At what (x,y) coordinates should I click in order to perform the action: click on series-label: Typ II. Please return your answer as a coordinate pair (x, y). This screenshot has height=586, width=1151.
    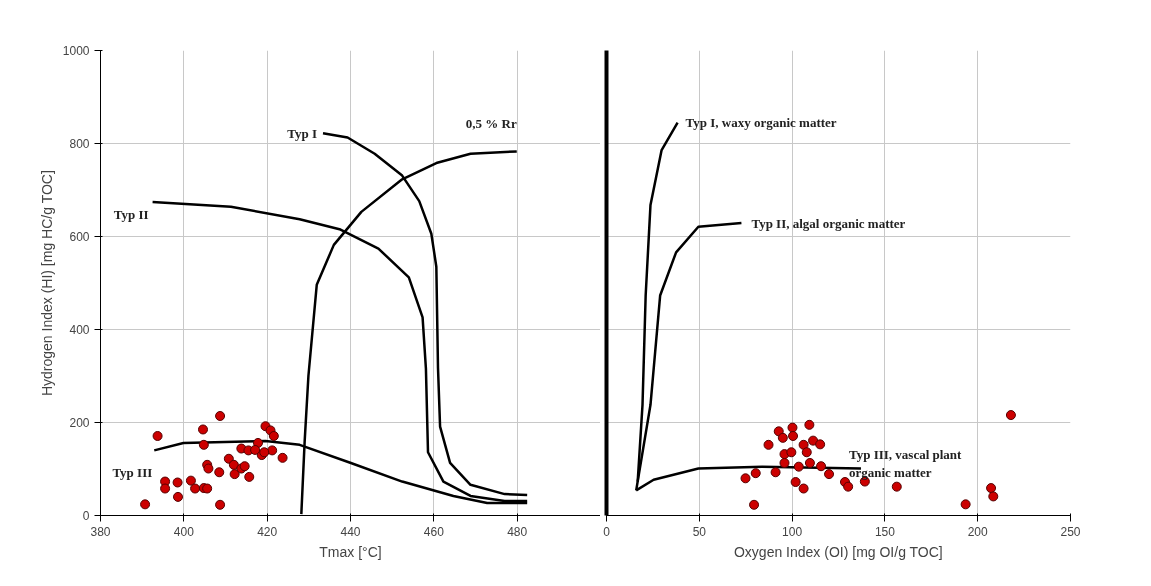
    Looking at the image, I should click on (131, 214).